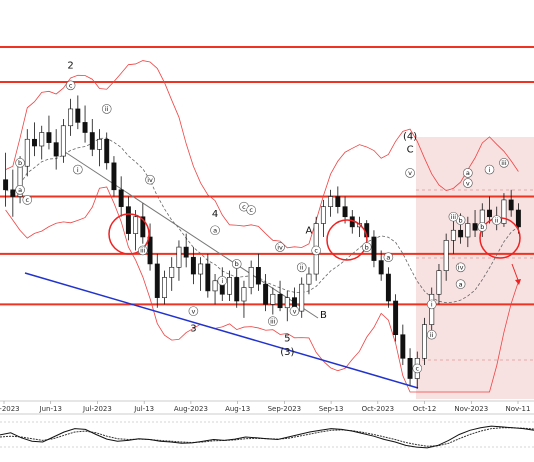 This screenshot has height=462, width=534. What do you see at coordinates (143, 407) in the screenshot?
I see `x-tick: Jul-13` at bounding box center [143, 407].